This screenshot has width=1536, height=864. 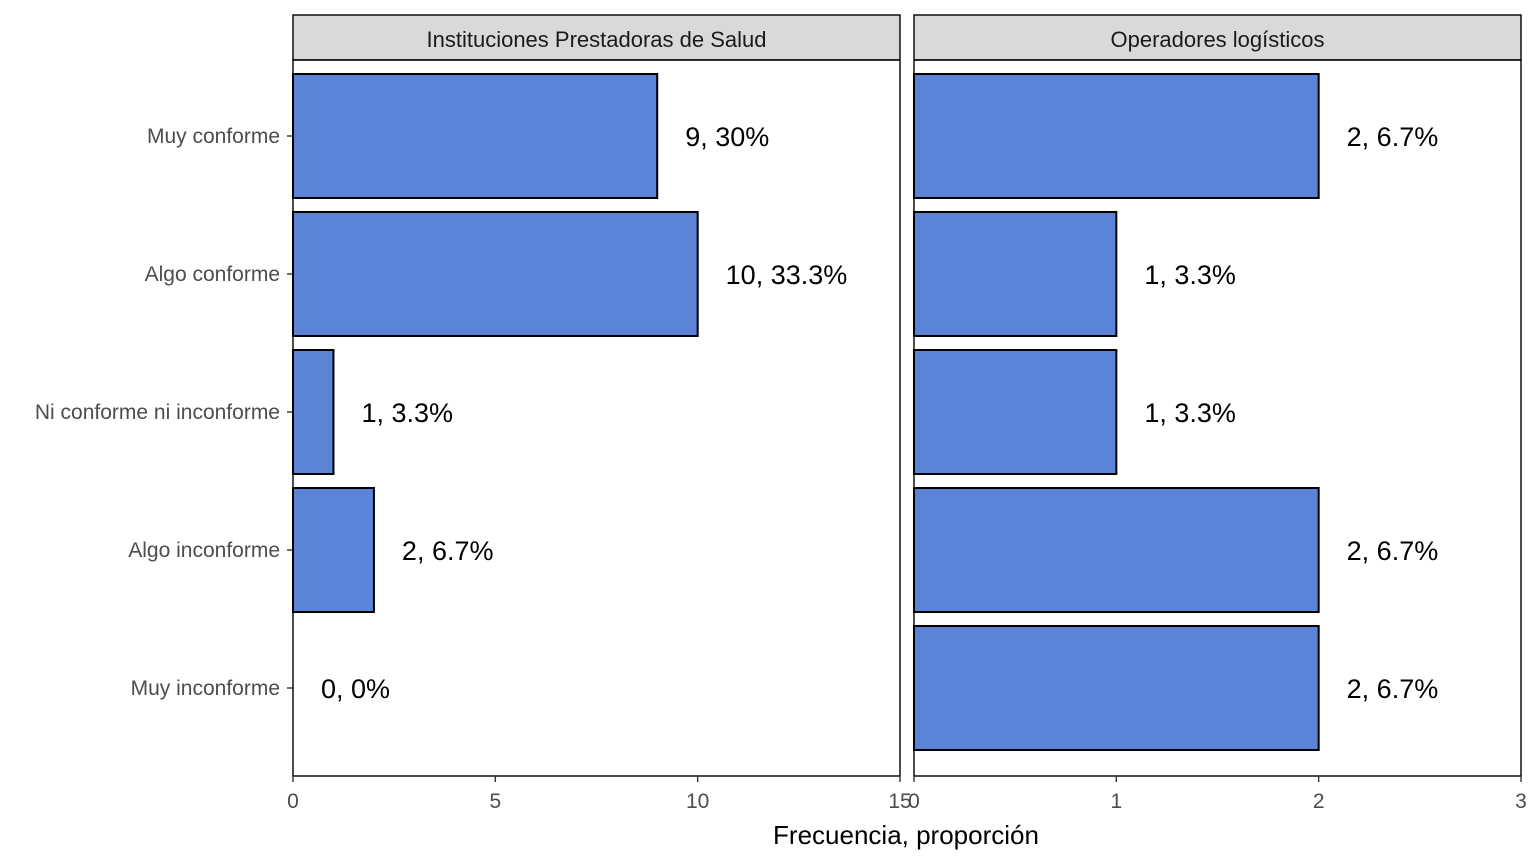 What do you see at coordinates (906, 835) in the screenshot?
I see `x-axis-title: Frecuencia, proporción` at bounding box center [906, 835].